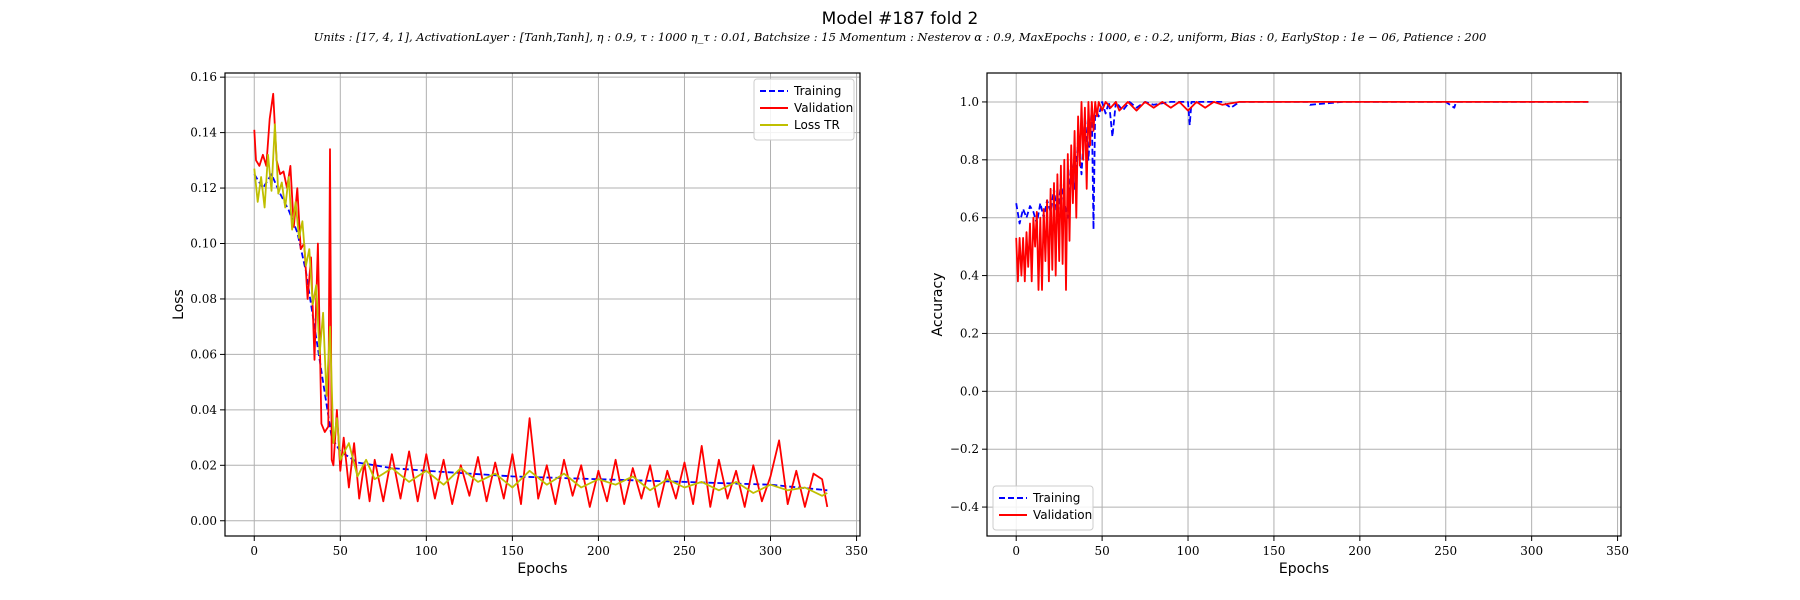 This screenshot has width=1800, height=600. What do you see at coordinates (1302, 196) in the screenshot?
I see `accuracy-series-validation-line` at bounding box center [1302, 196].